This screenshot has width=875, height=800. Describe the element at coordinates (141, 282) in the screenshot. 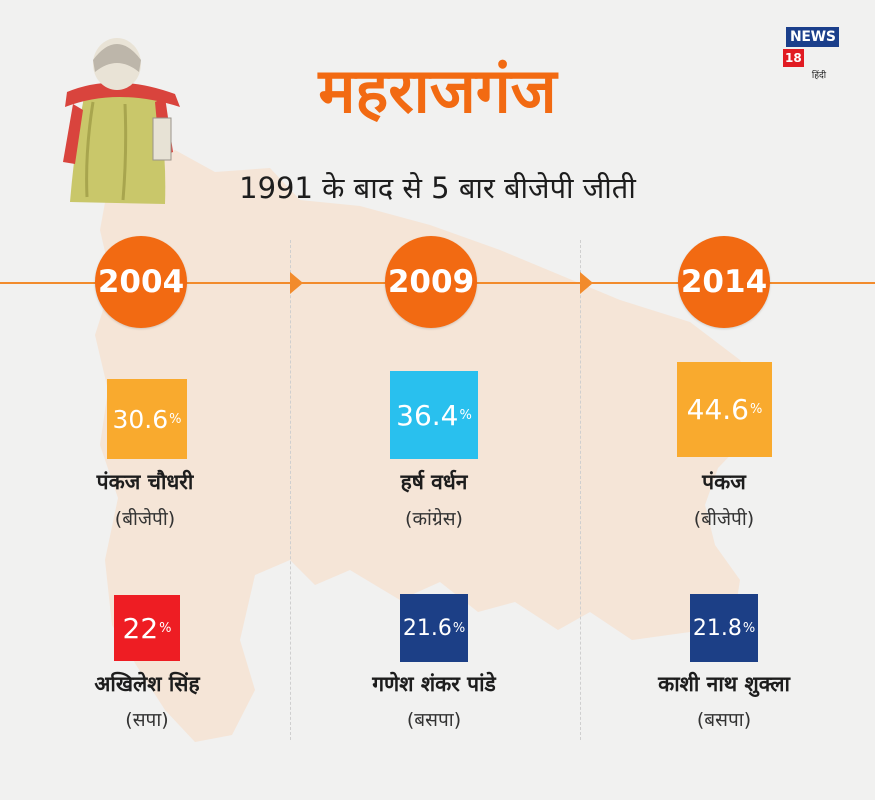

I see `year-badge-2004: 2004` at that location.